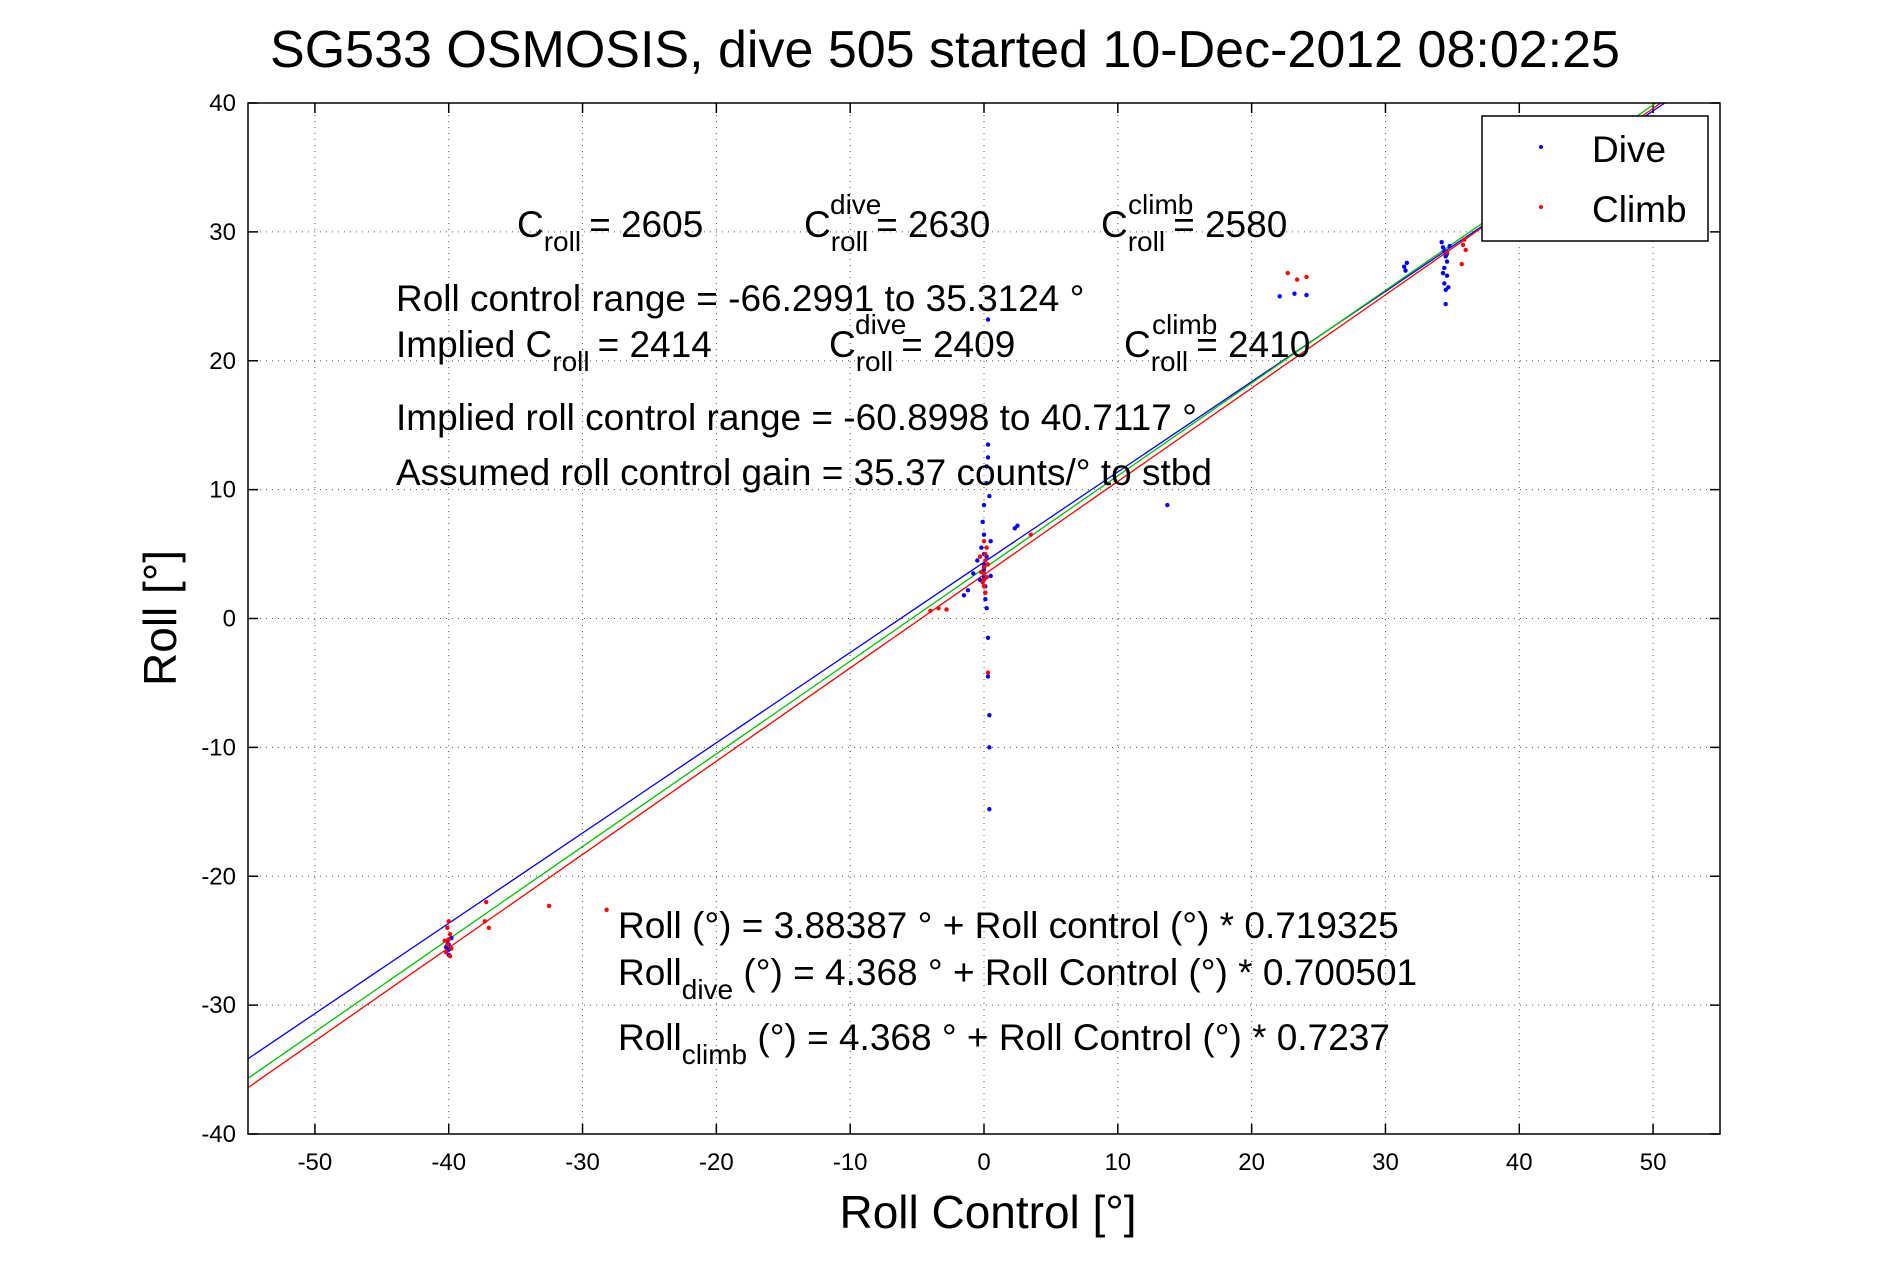 Image resolution: width=1891 pixels, height=1262 pixels. Describe the element at coordinates (222, 232) in the screenshot. I see `y-tick-label: 30` at that location.